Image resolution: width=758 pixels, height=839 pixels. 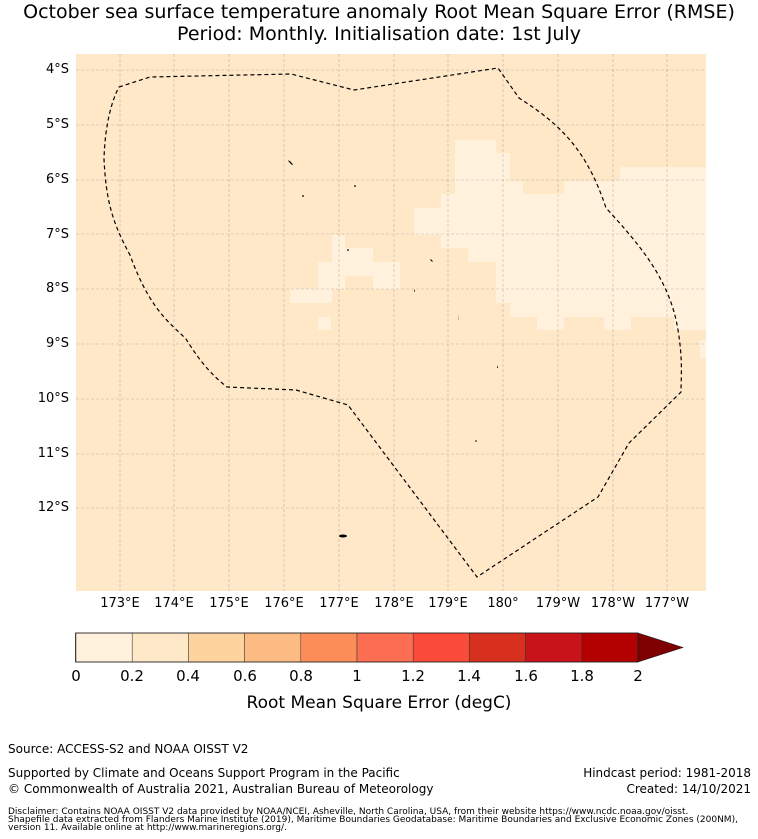 I want to click on lat-label-12s: 12°S, so click(x=53, y=507).